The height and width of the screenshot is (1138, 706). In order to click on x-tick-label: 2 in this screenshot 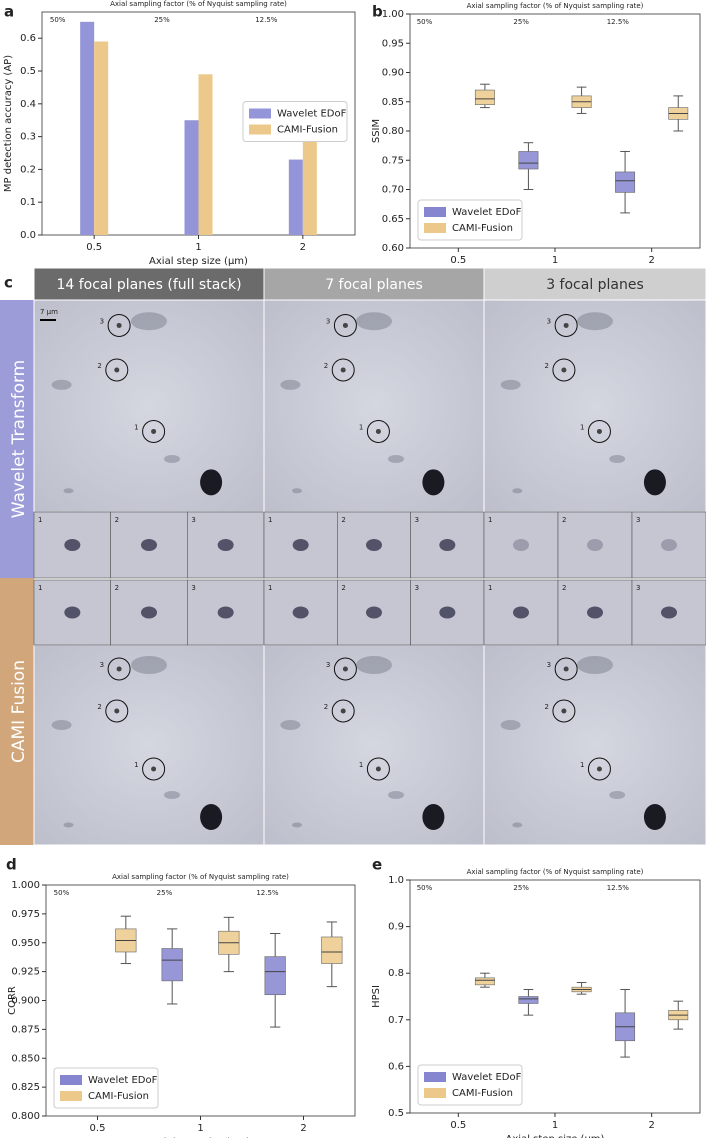, I will do `click(651, 260)`.